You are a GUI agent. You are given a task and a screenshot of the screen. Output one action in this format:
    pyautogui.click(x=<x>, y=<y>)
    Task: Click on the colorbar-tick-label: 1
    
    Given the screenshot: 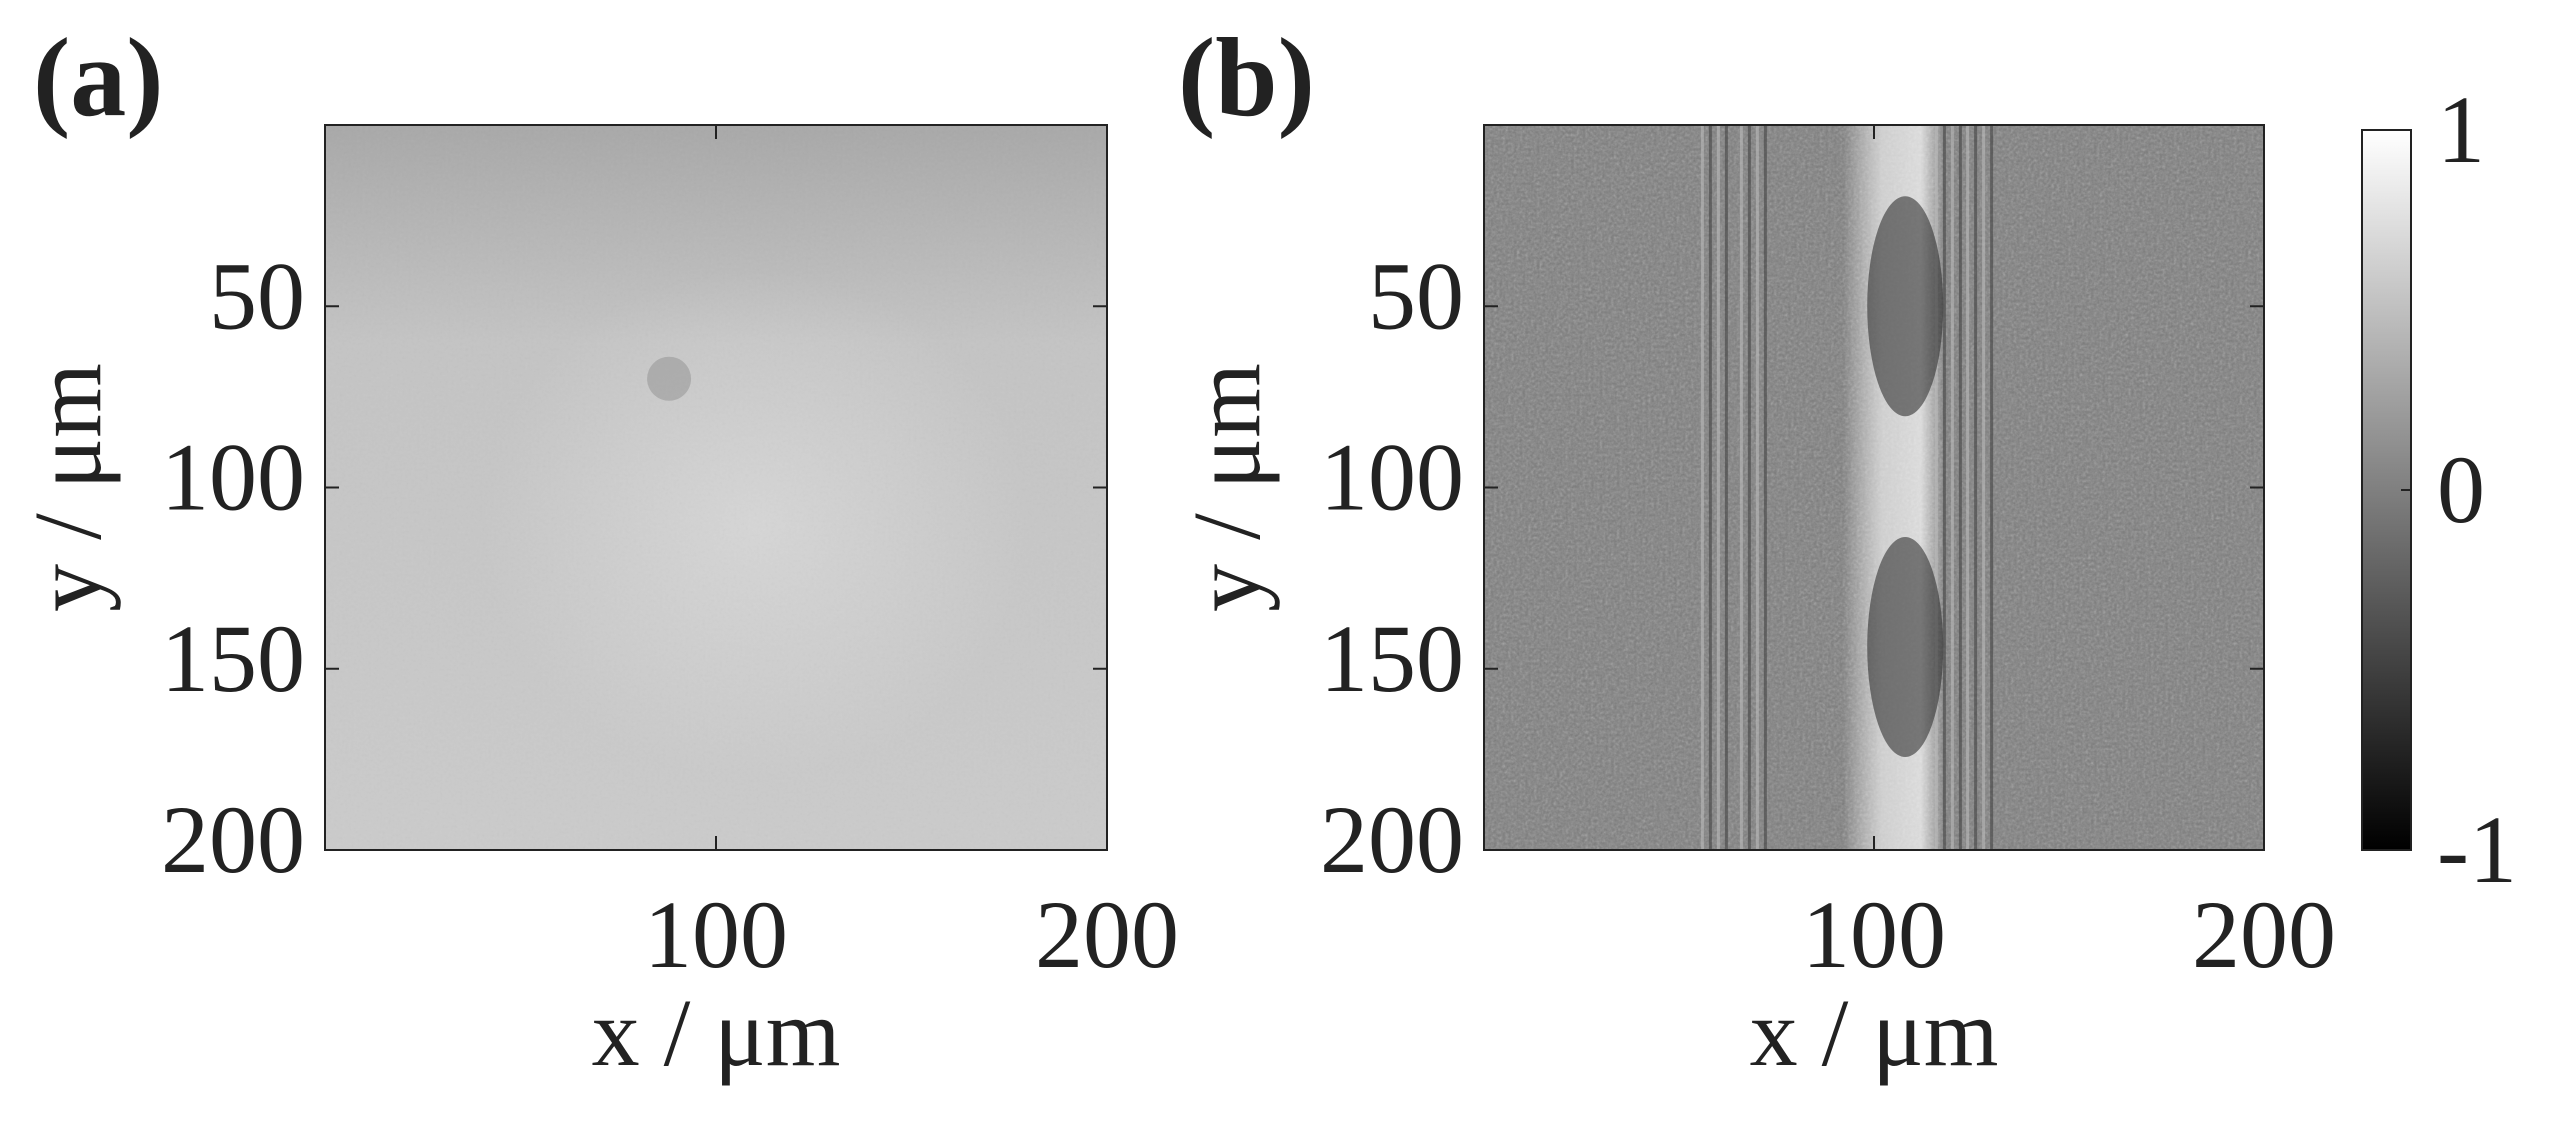 What is the action you would take?
    pyautogui.click(x=2461, y=129)
    